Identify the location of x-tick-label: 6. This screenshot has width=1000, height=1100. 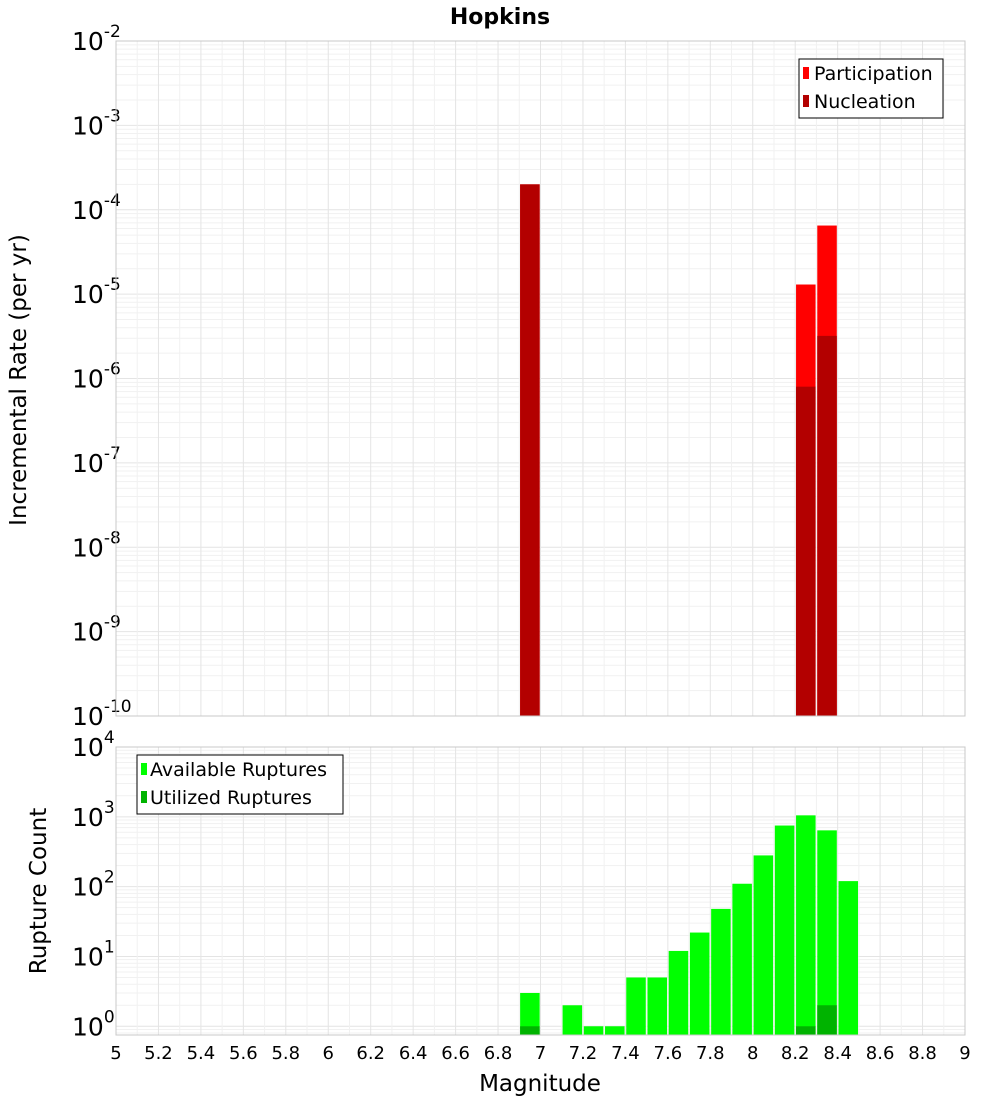
(328, 1053).